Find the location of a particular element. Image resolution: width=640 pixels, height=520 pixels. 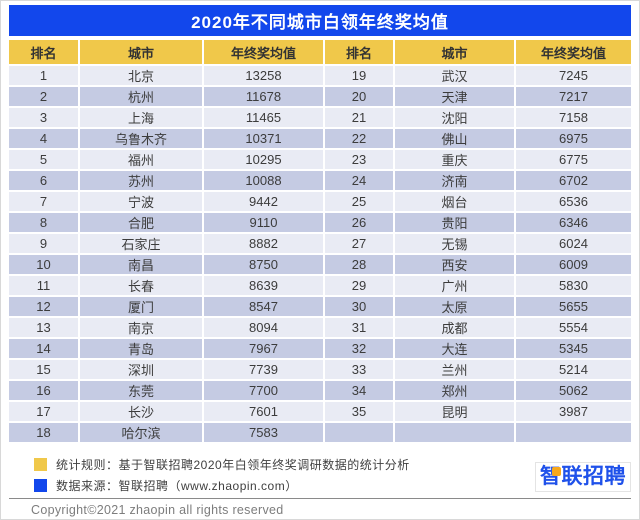

value-cell: 5214 is located at coordinates (573, 369).